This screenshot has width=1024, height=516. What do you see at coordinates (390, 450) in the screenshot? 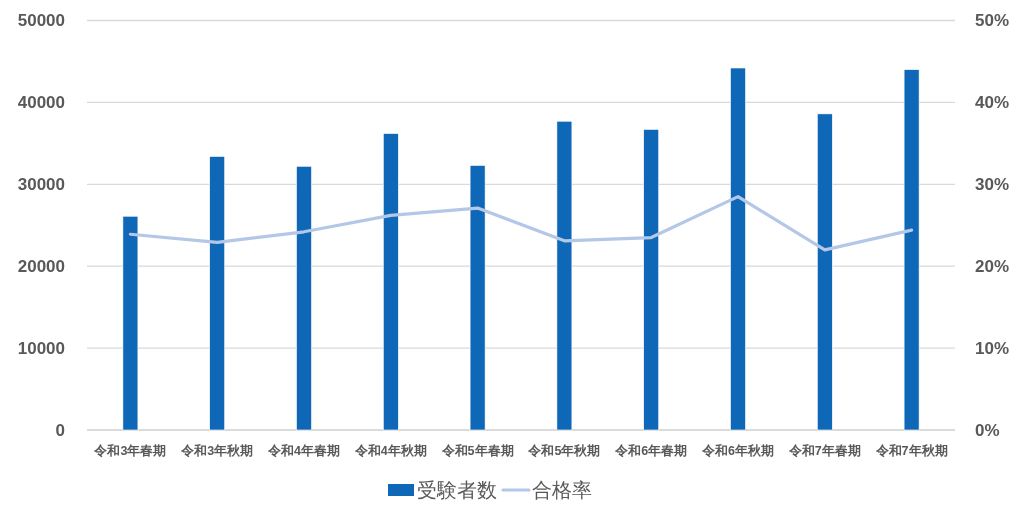
I see `x-tick-label: 令和4年秋期` at bounding box center [390, 450].